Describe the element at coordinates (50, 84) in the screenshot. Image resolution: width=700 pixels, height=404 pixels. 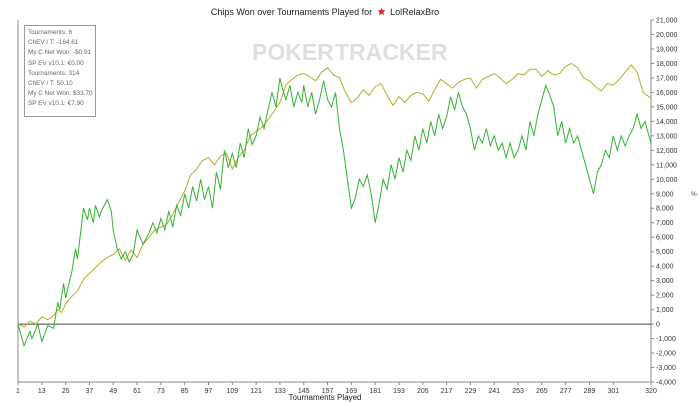
I see `legend-entry: ChEV / T: 50.10` at that location.